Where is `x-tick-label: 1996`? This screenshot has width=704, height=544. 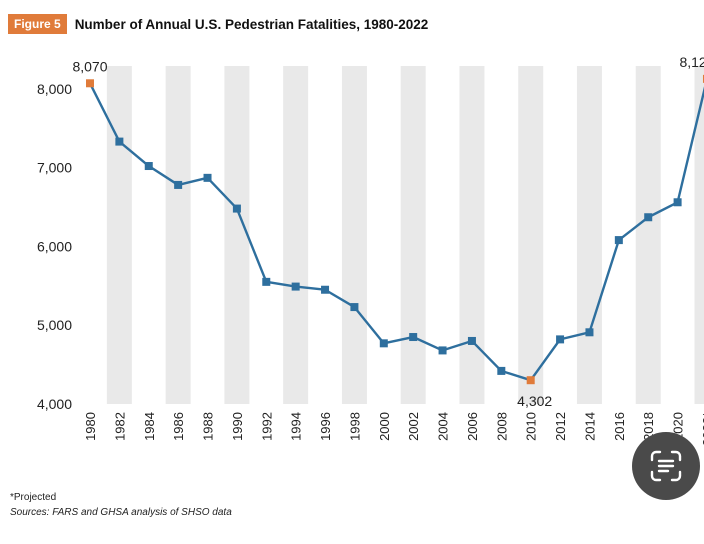 x-tick-label: 1996 is located at coordinates (325, 426).